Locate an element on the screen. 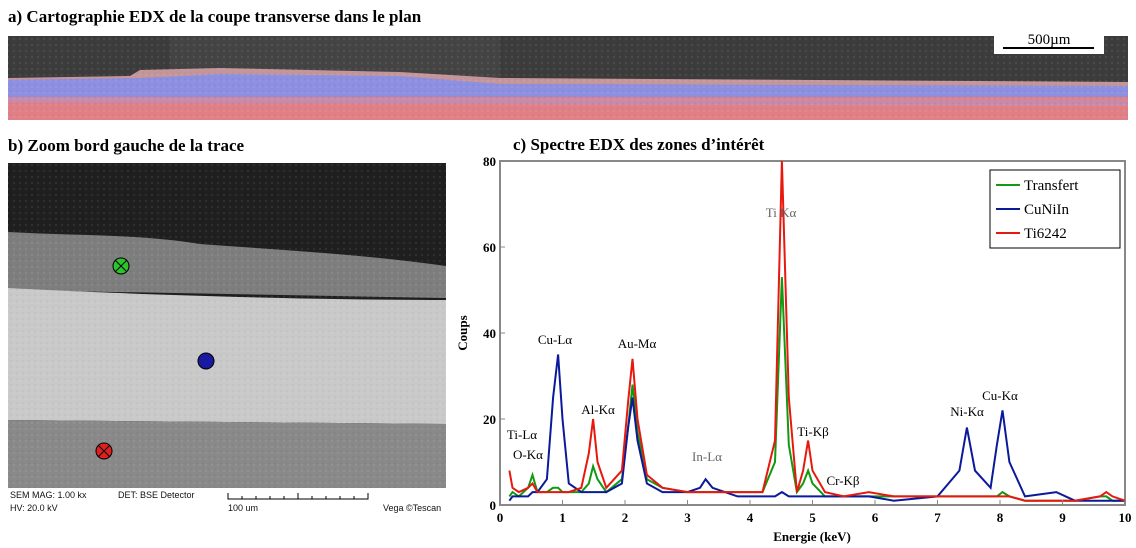 This screenshot has width=1136, height=548. x-tick-label: 1 is located at coordinates (562, 517).